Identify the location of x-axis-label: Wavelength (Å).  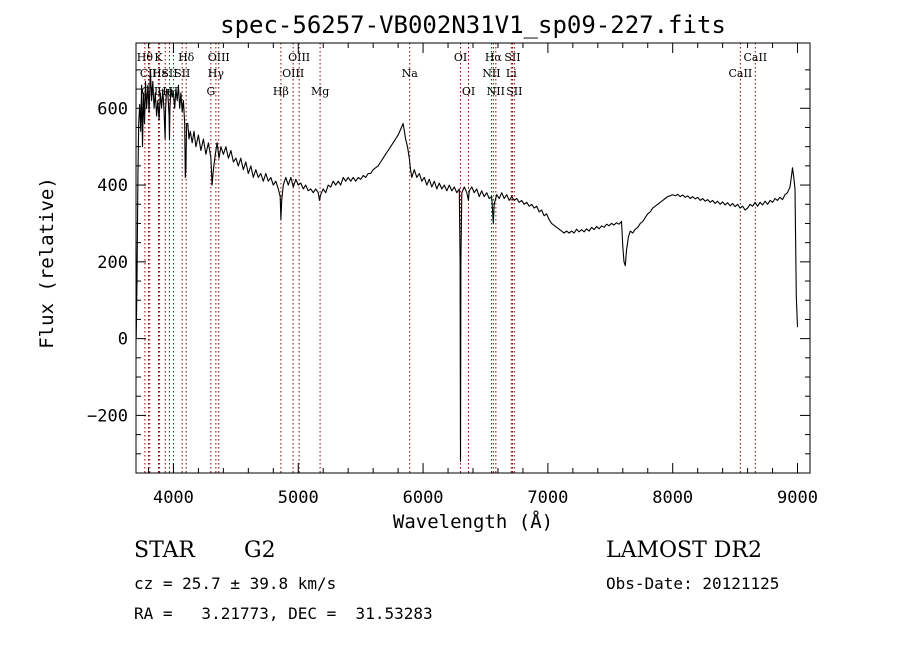
(473, 521).